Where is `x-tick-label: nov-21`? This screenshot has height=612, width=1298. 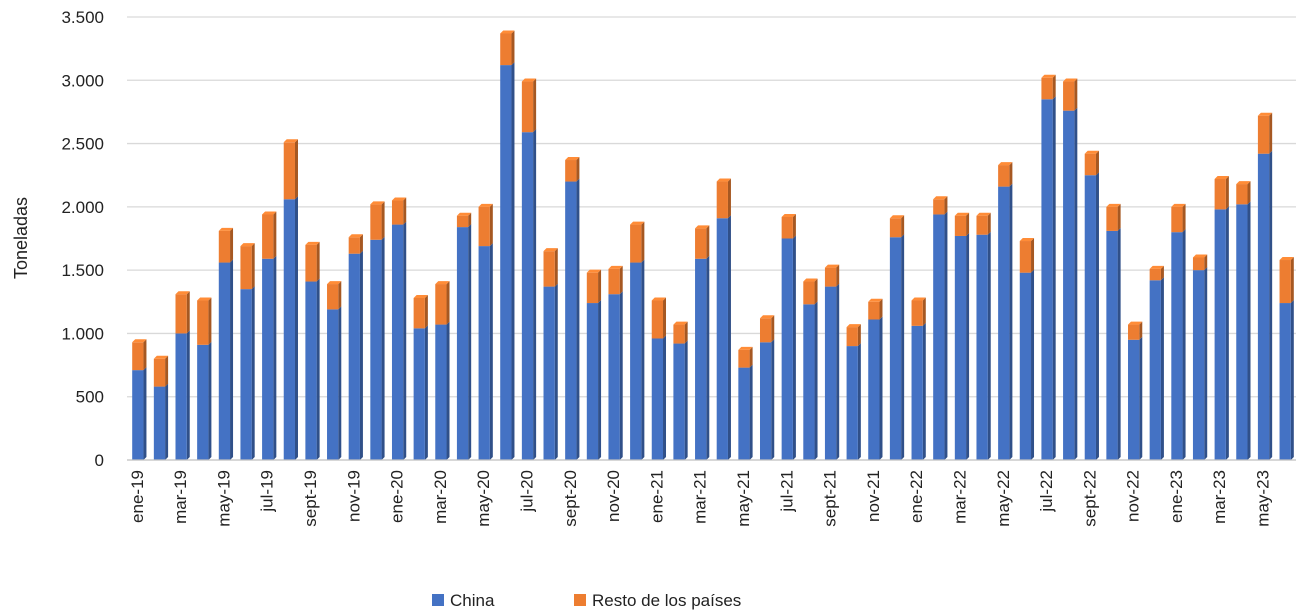
x-tick-label: nov-21 is located at coordinates (873, 496).